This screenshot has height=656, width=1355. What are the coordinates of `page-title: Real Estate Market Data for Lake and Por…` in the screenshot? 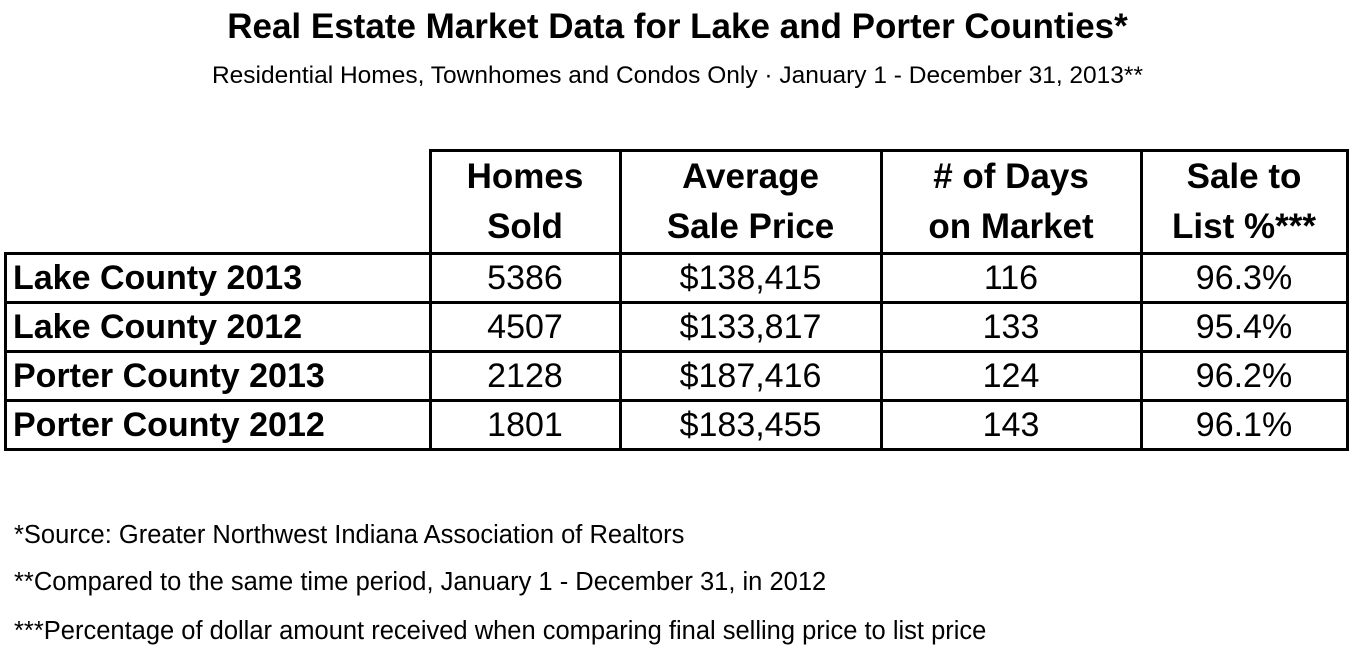 It's located at (677, 26).